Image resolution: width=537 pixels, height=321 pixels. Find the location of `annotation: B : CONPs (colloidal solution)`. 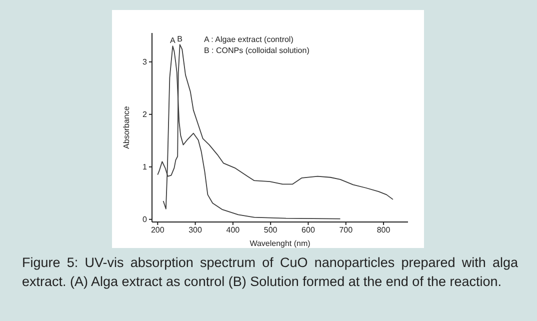

annotation: B : CONPs (colloidal solution) is located at coordinates (257, 50).